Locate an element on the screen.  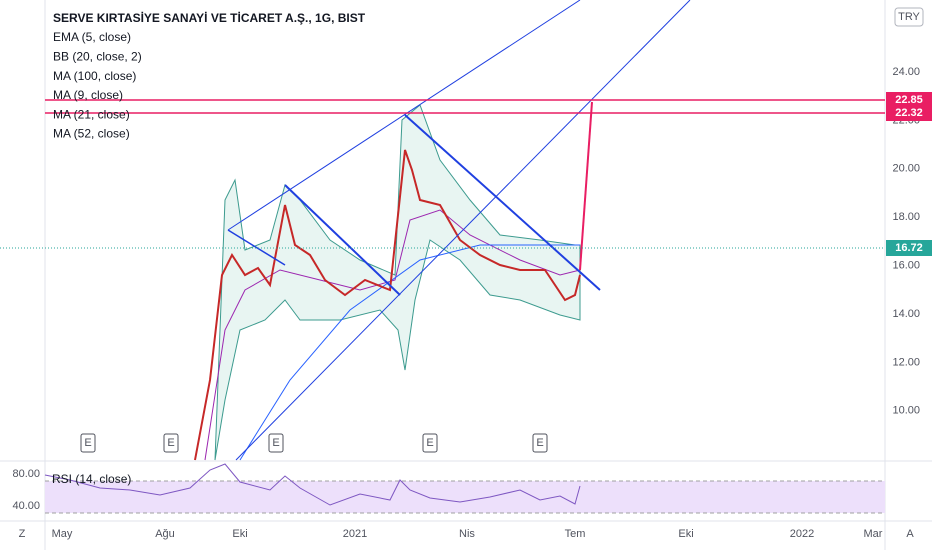
rsi-tick: 80.00 is located at coordinates (26, 474).